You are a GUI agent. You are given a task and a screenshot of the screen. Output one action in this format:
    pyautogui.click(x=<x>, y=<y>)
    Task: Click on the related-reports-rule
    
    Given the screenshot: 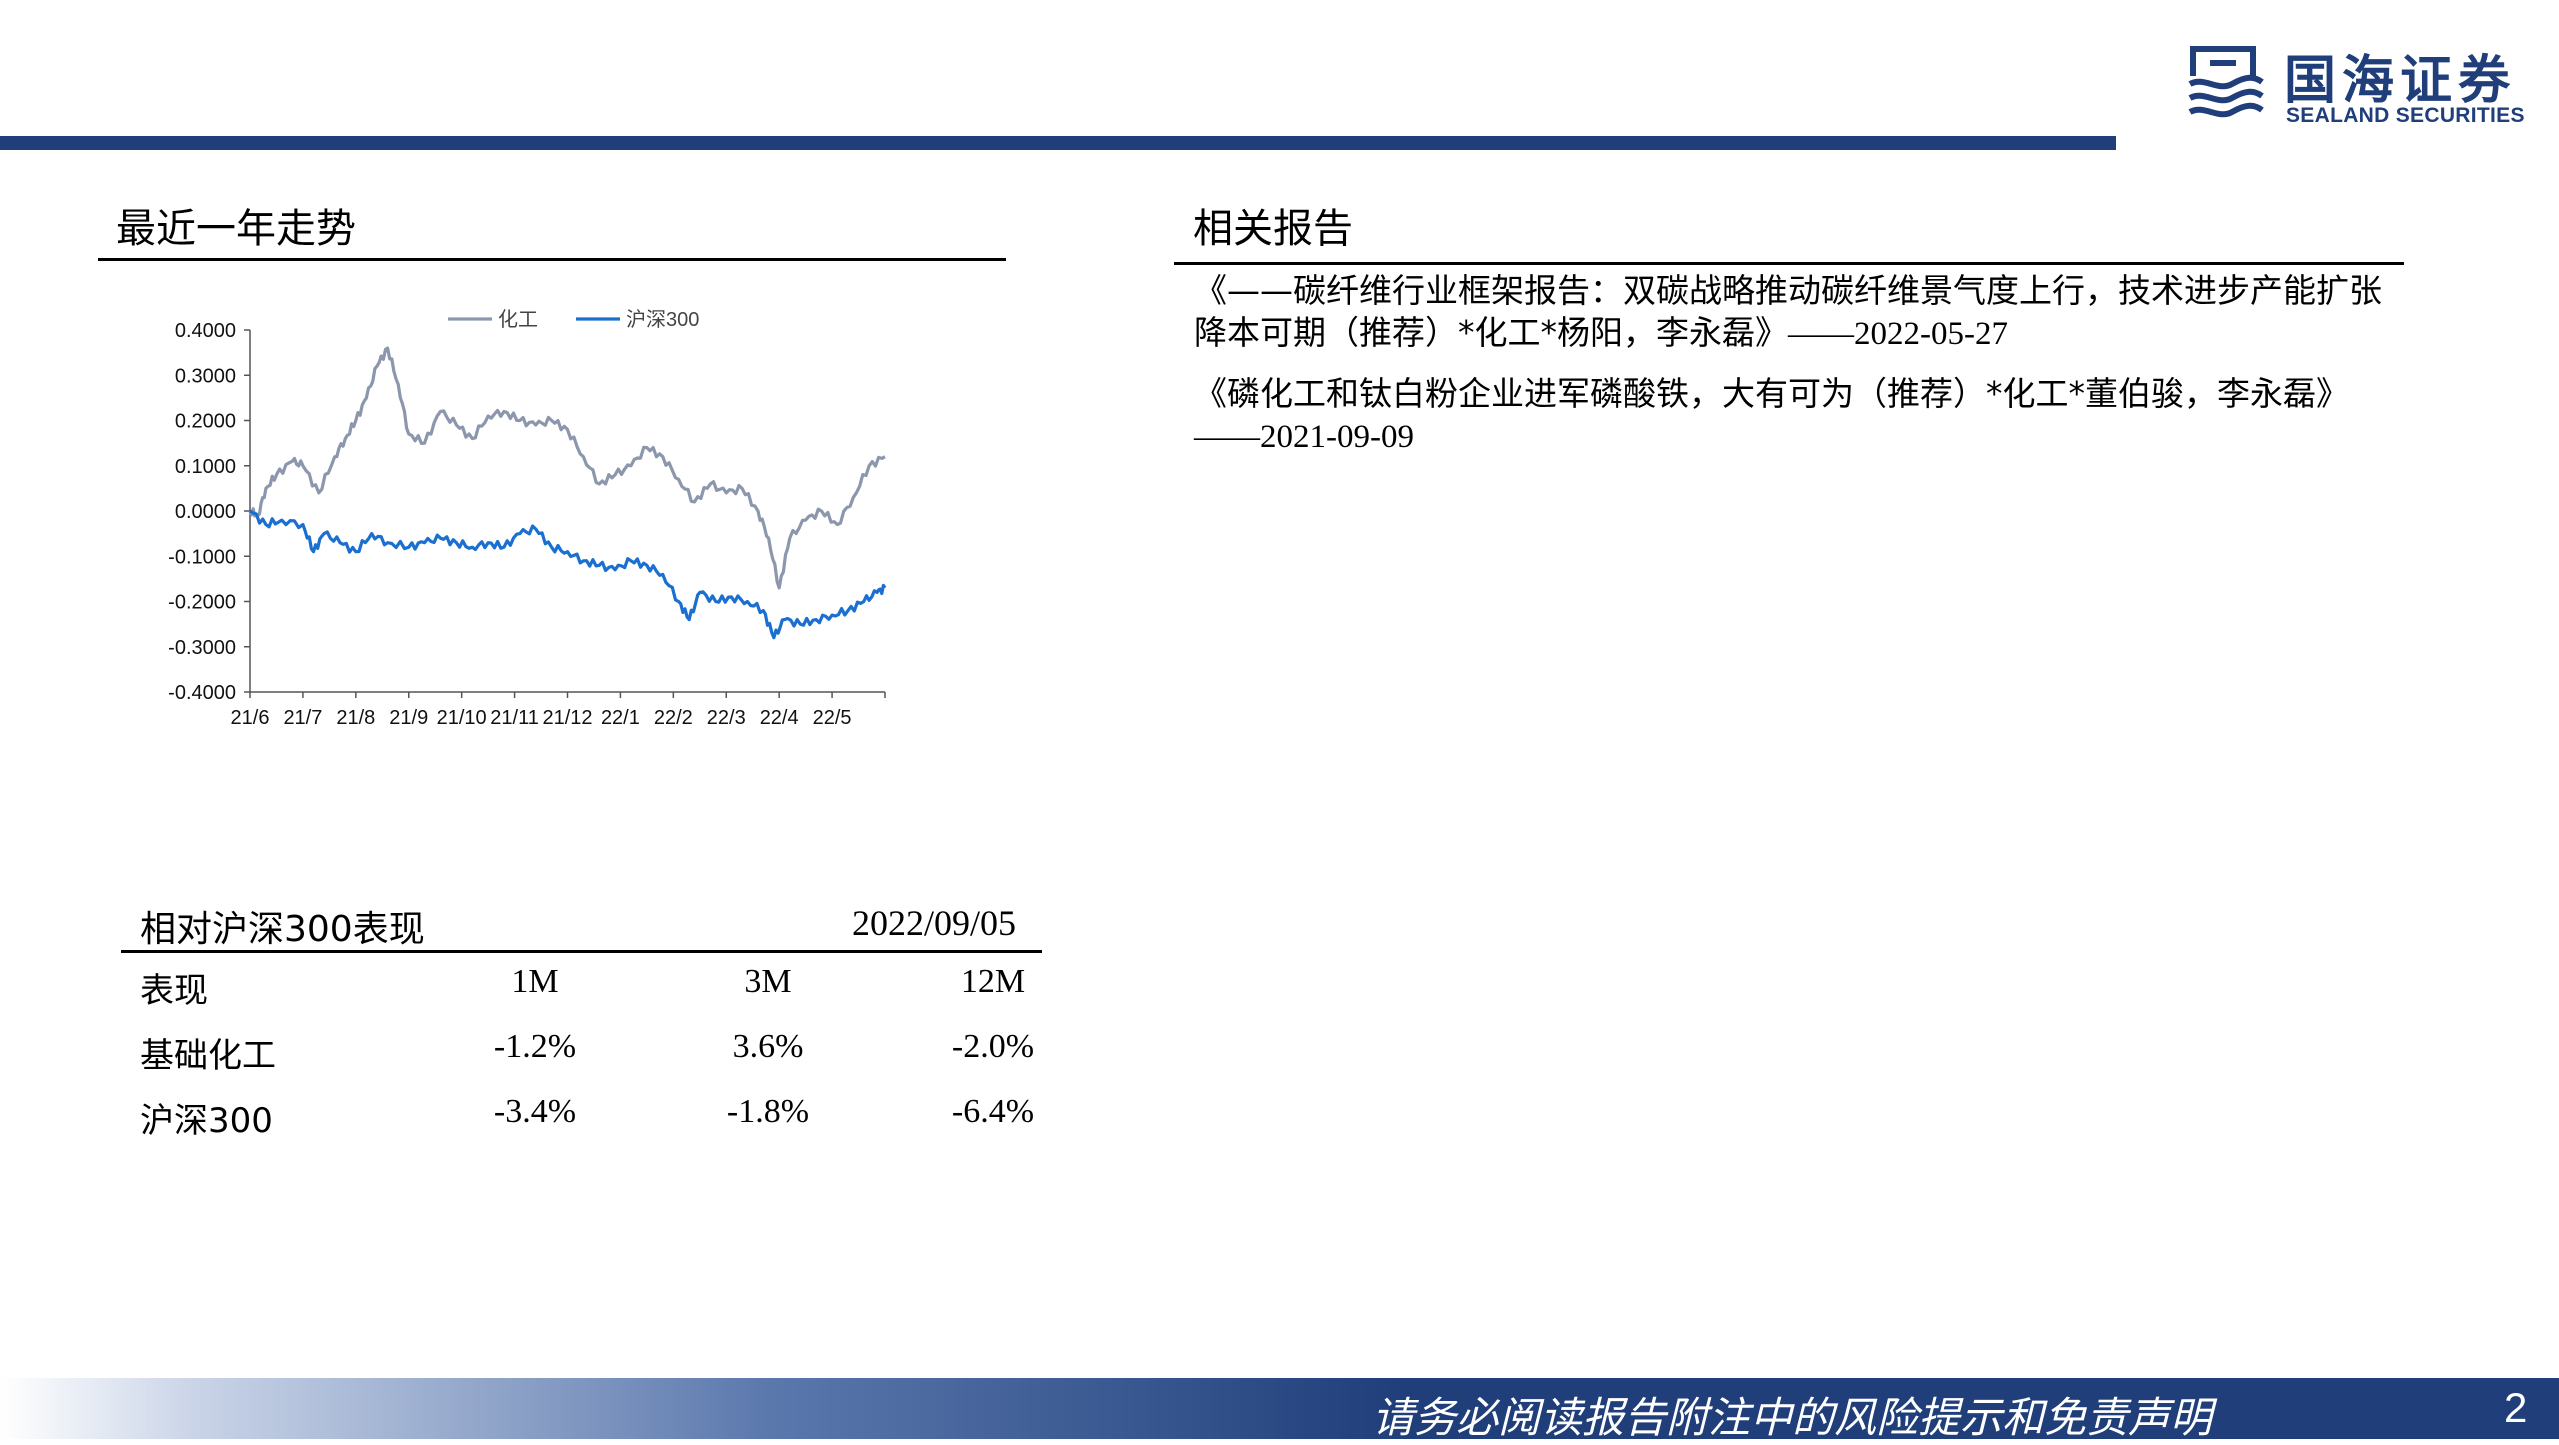 What is the action you would take?
    pyautogui.click(x=1789, y=263)
    